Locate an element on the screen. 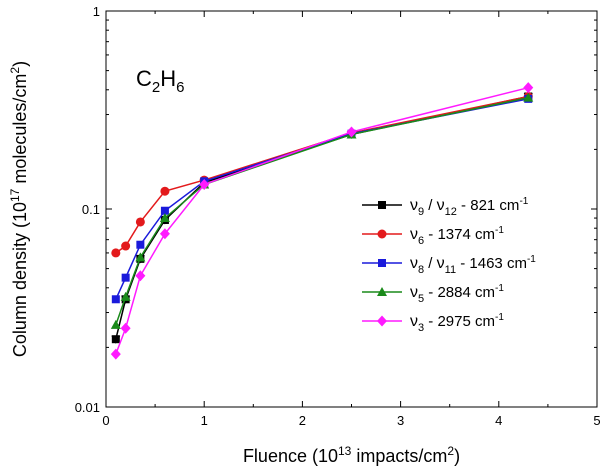 The height and width of the screenshot is (469, 600). y-tick-label: 0.01 is located at coordinates (87, 407).